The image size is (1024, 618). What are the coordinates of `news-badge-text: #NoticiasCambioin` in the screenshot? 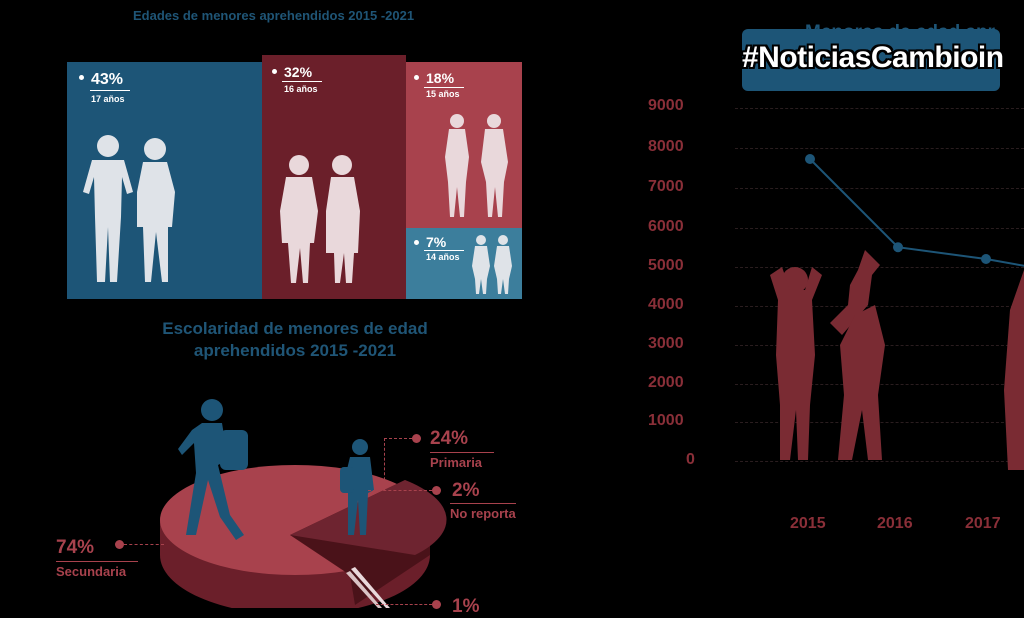 It's located at (873, 57).